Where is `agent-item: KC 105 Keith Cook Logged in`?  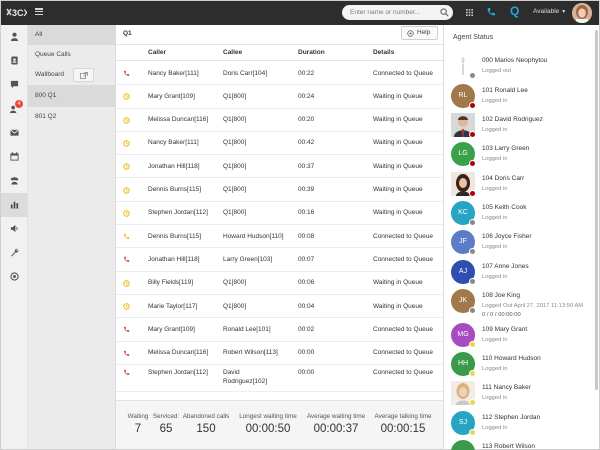 agent-item: KC 105 Keith Cook Logged in is located at coordinates (519, 214).